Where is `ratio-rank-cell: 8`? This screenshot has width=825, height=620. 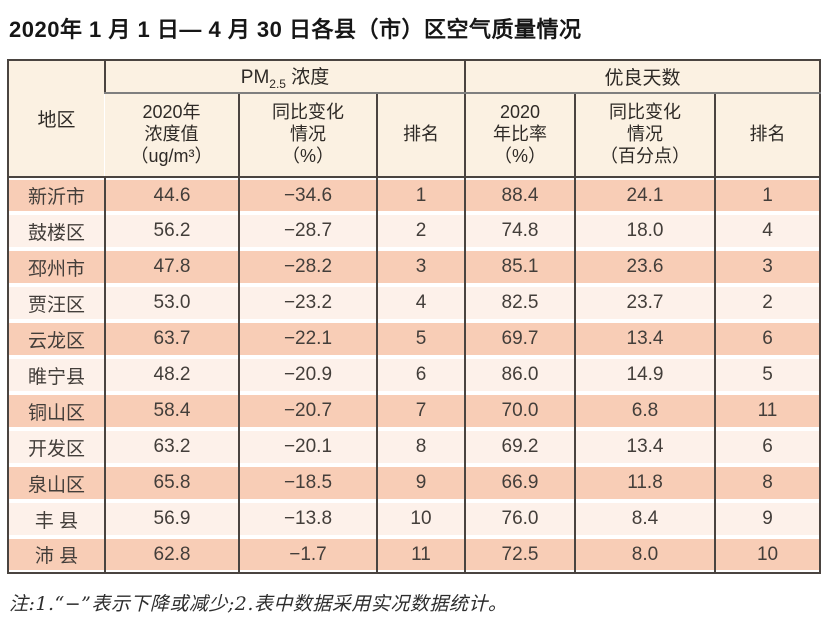
ratio-rank-cell: 8 is located at coordinates (767, 483).